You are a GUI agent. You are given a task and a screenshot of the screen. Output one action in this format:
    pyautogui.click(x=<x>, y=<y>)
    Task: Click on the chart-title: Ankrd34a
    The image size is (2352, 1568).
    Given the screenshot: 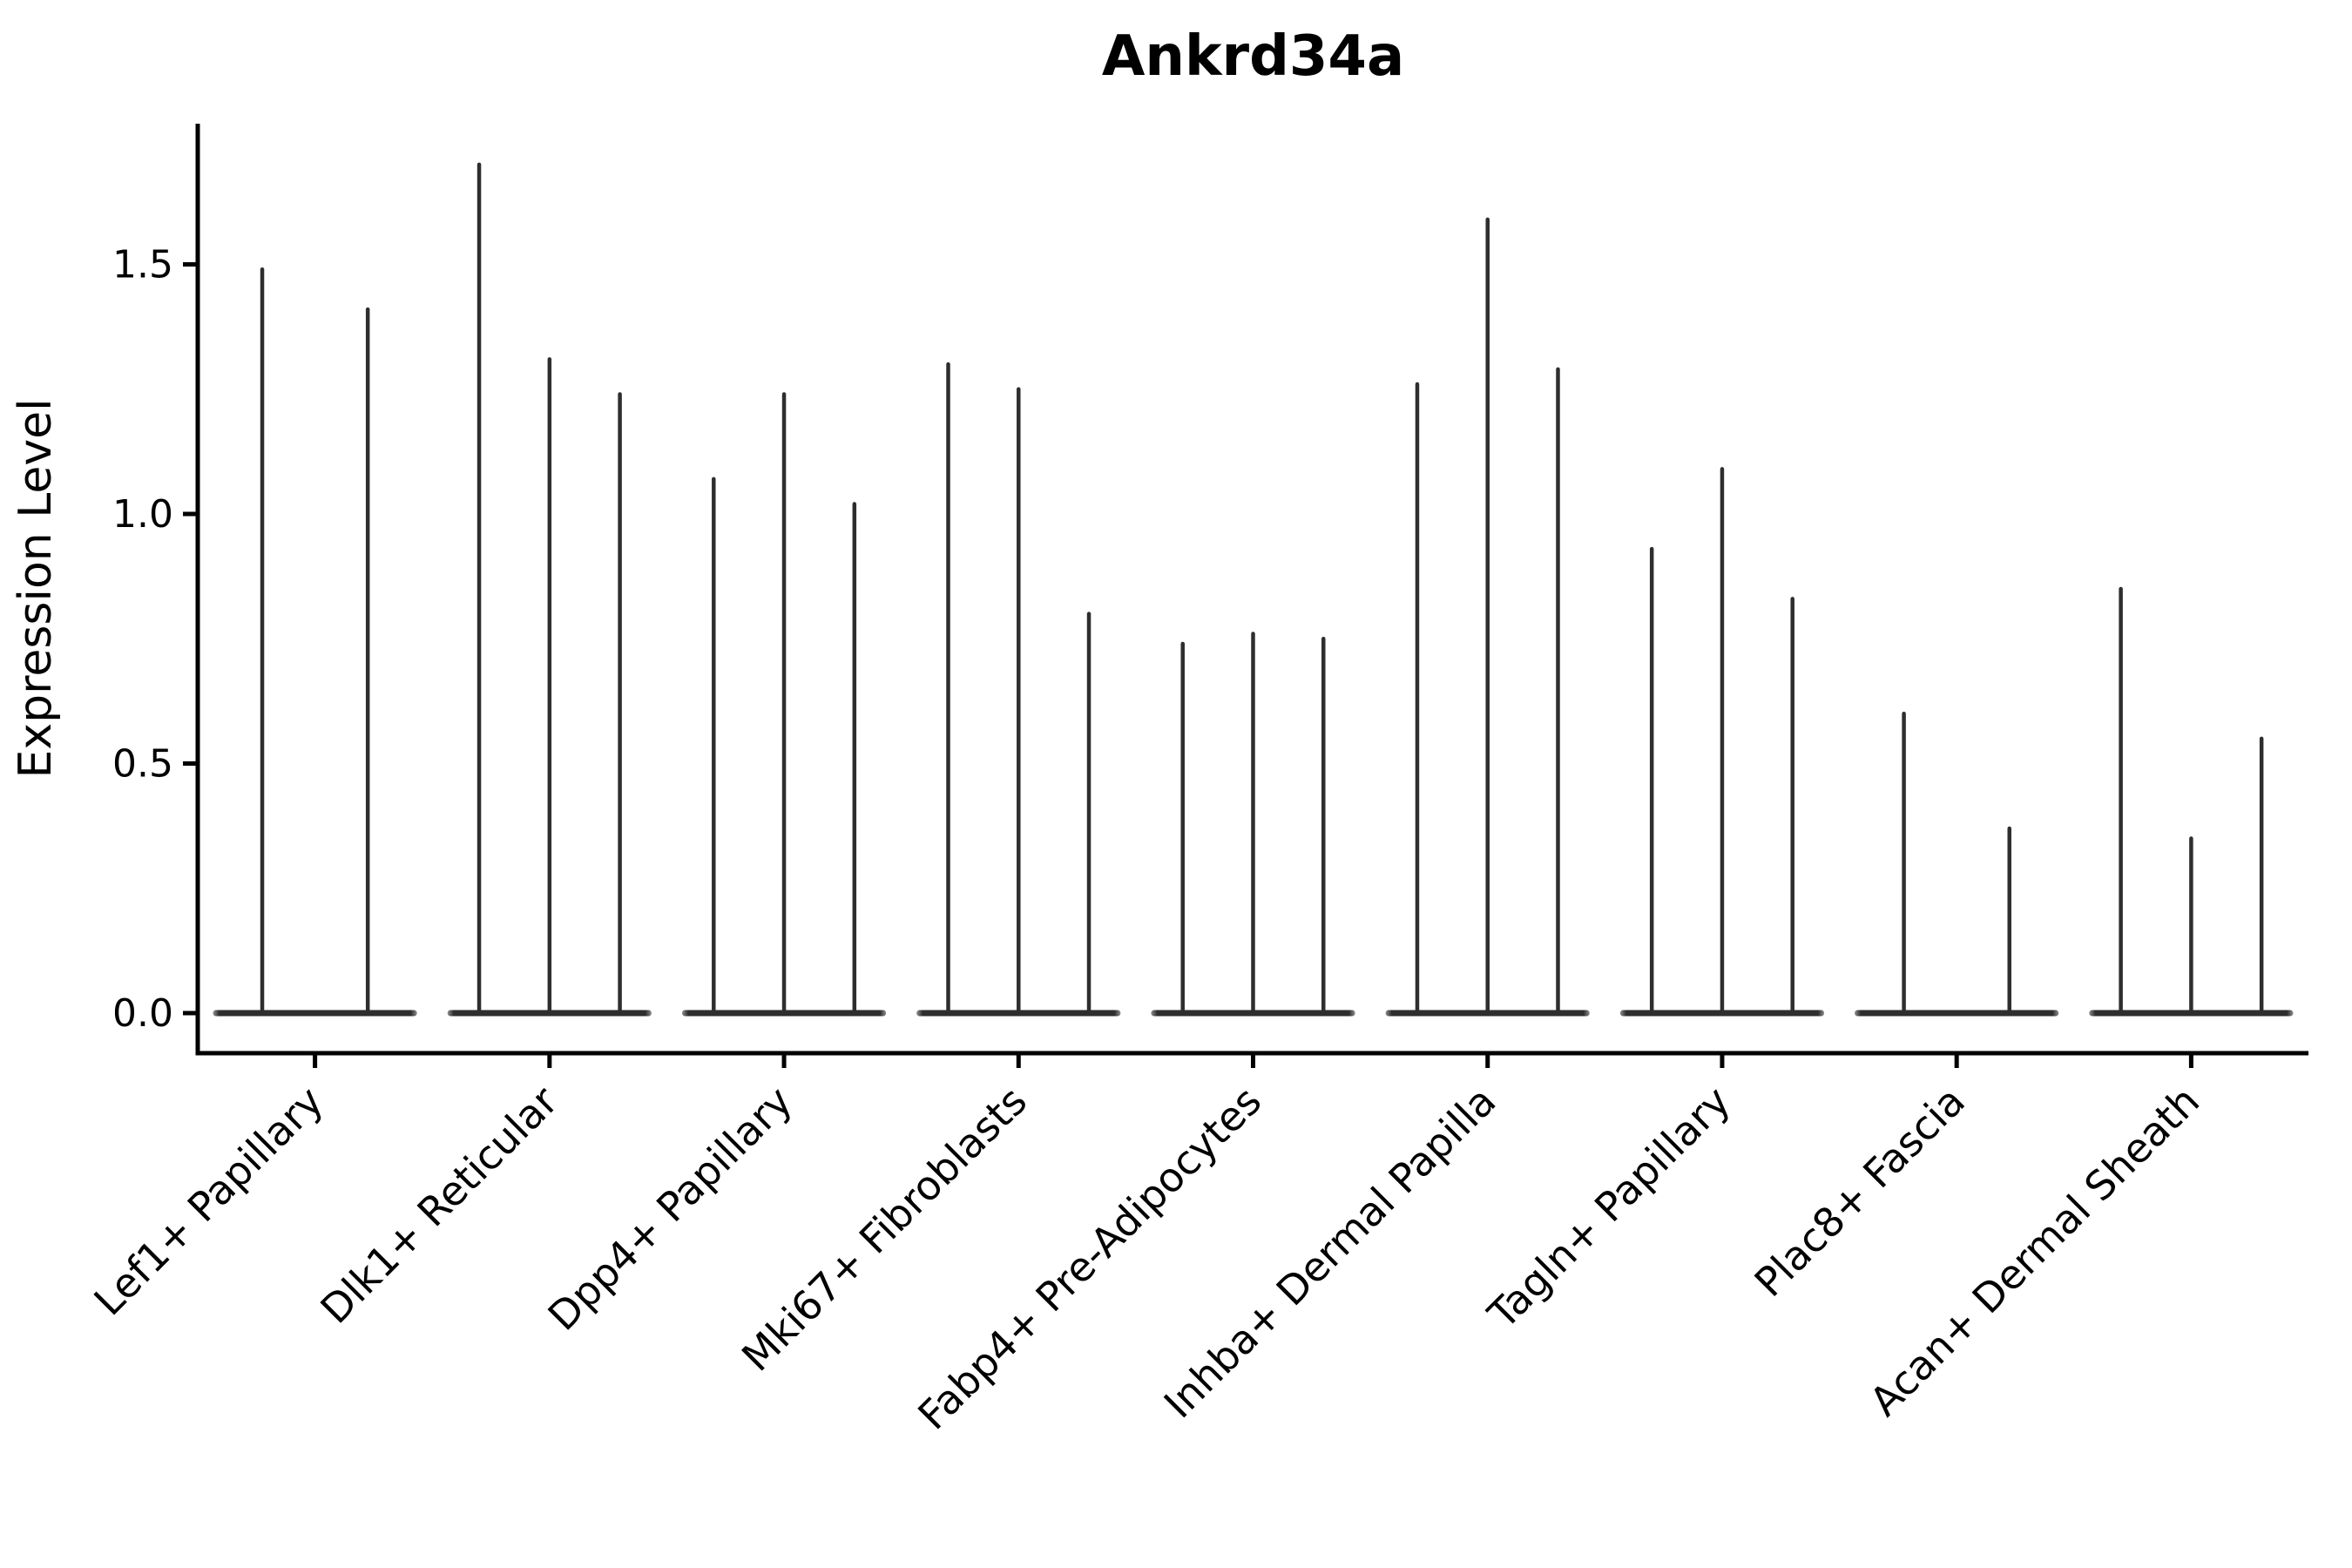 What is the action you would take?
    pyautogui.click(x=1253, y=56)
    